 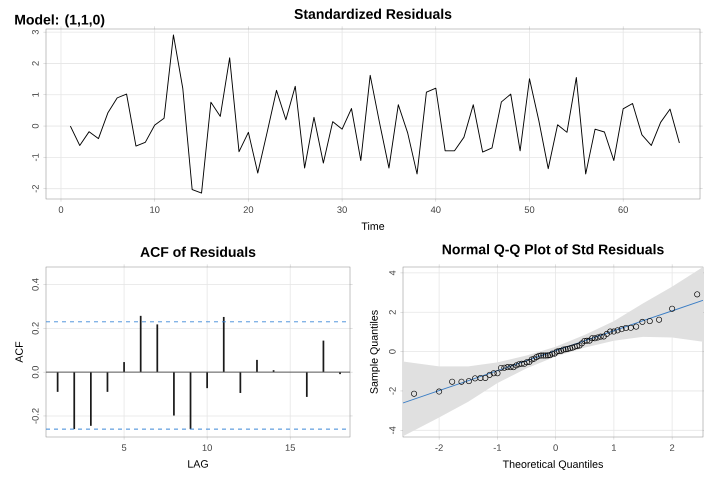 I want to click on y-axis-title: Sample Quantiles, so click(x=375, y=352).